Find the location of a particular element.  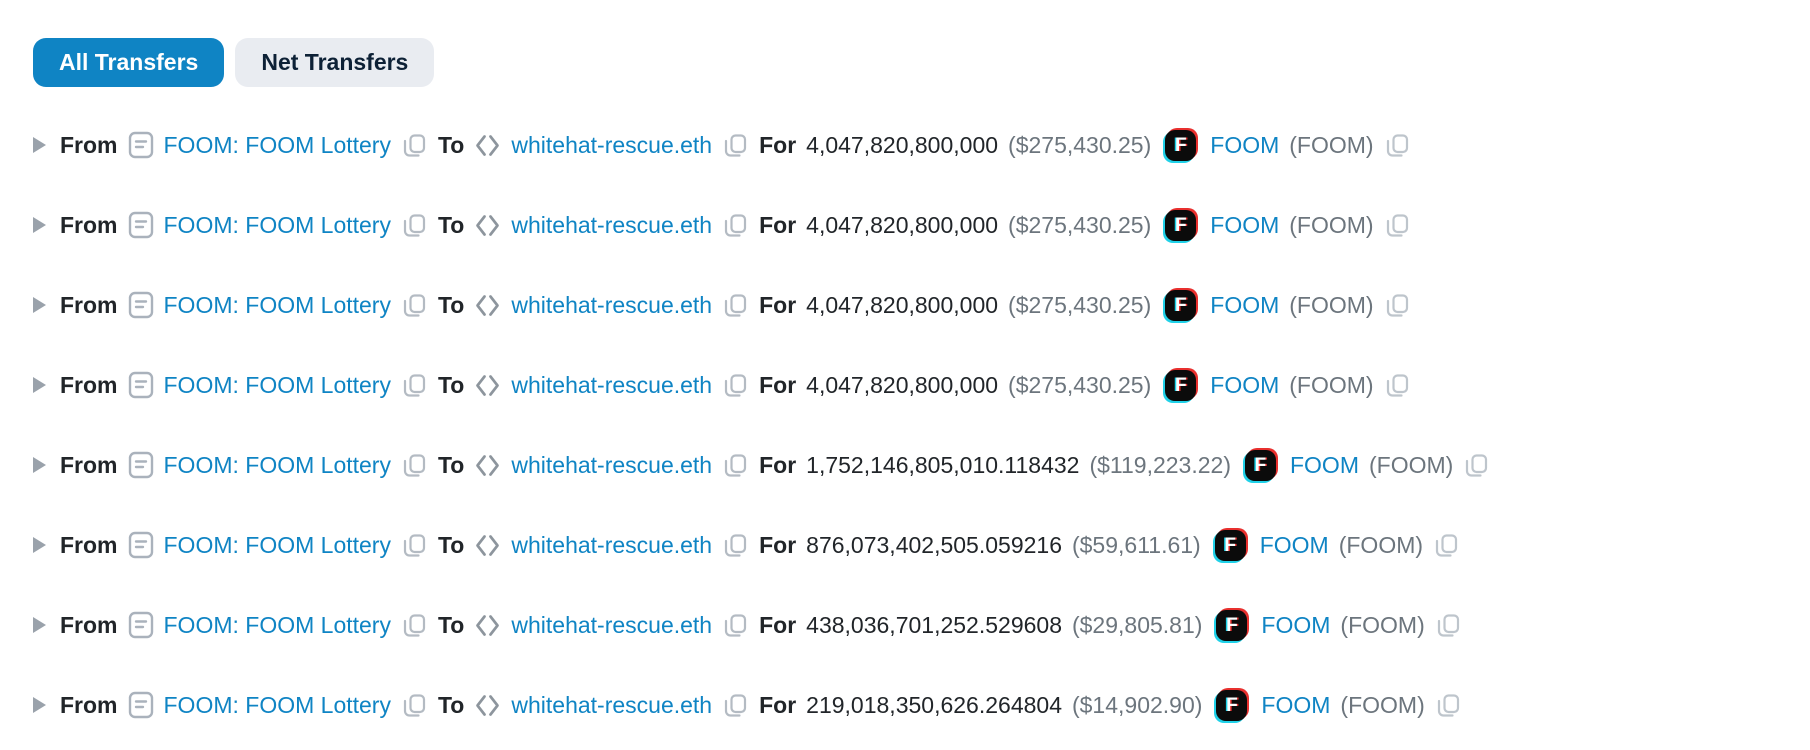

tab-all-transfers: All Transfers is located at coordinates (129, 62).